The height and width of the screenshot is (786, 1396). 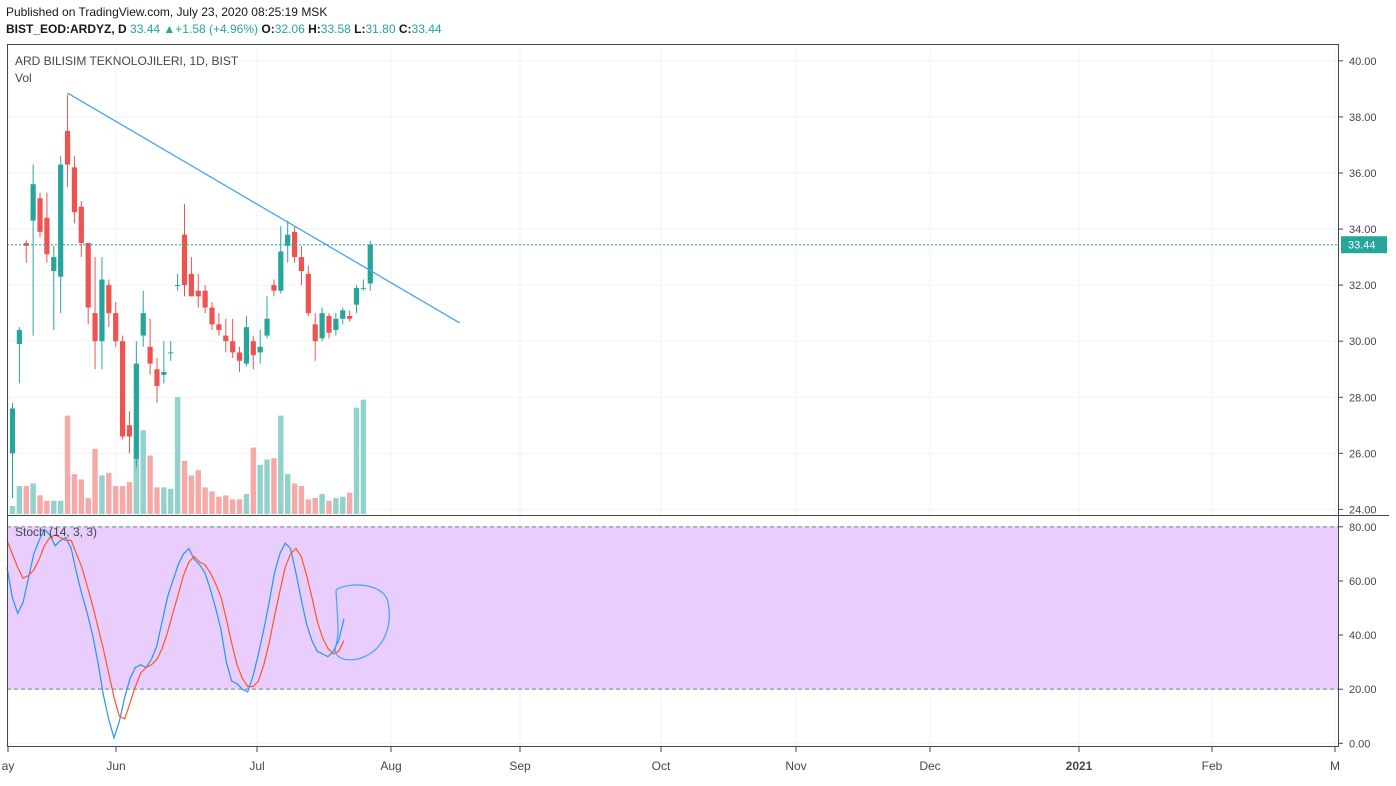 What do you see at coordinates (56, 532) in the screenshot?
I see `stoch-pane-title: Stoch (14, 3, 3)` at bounding box center [56, 532].